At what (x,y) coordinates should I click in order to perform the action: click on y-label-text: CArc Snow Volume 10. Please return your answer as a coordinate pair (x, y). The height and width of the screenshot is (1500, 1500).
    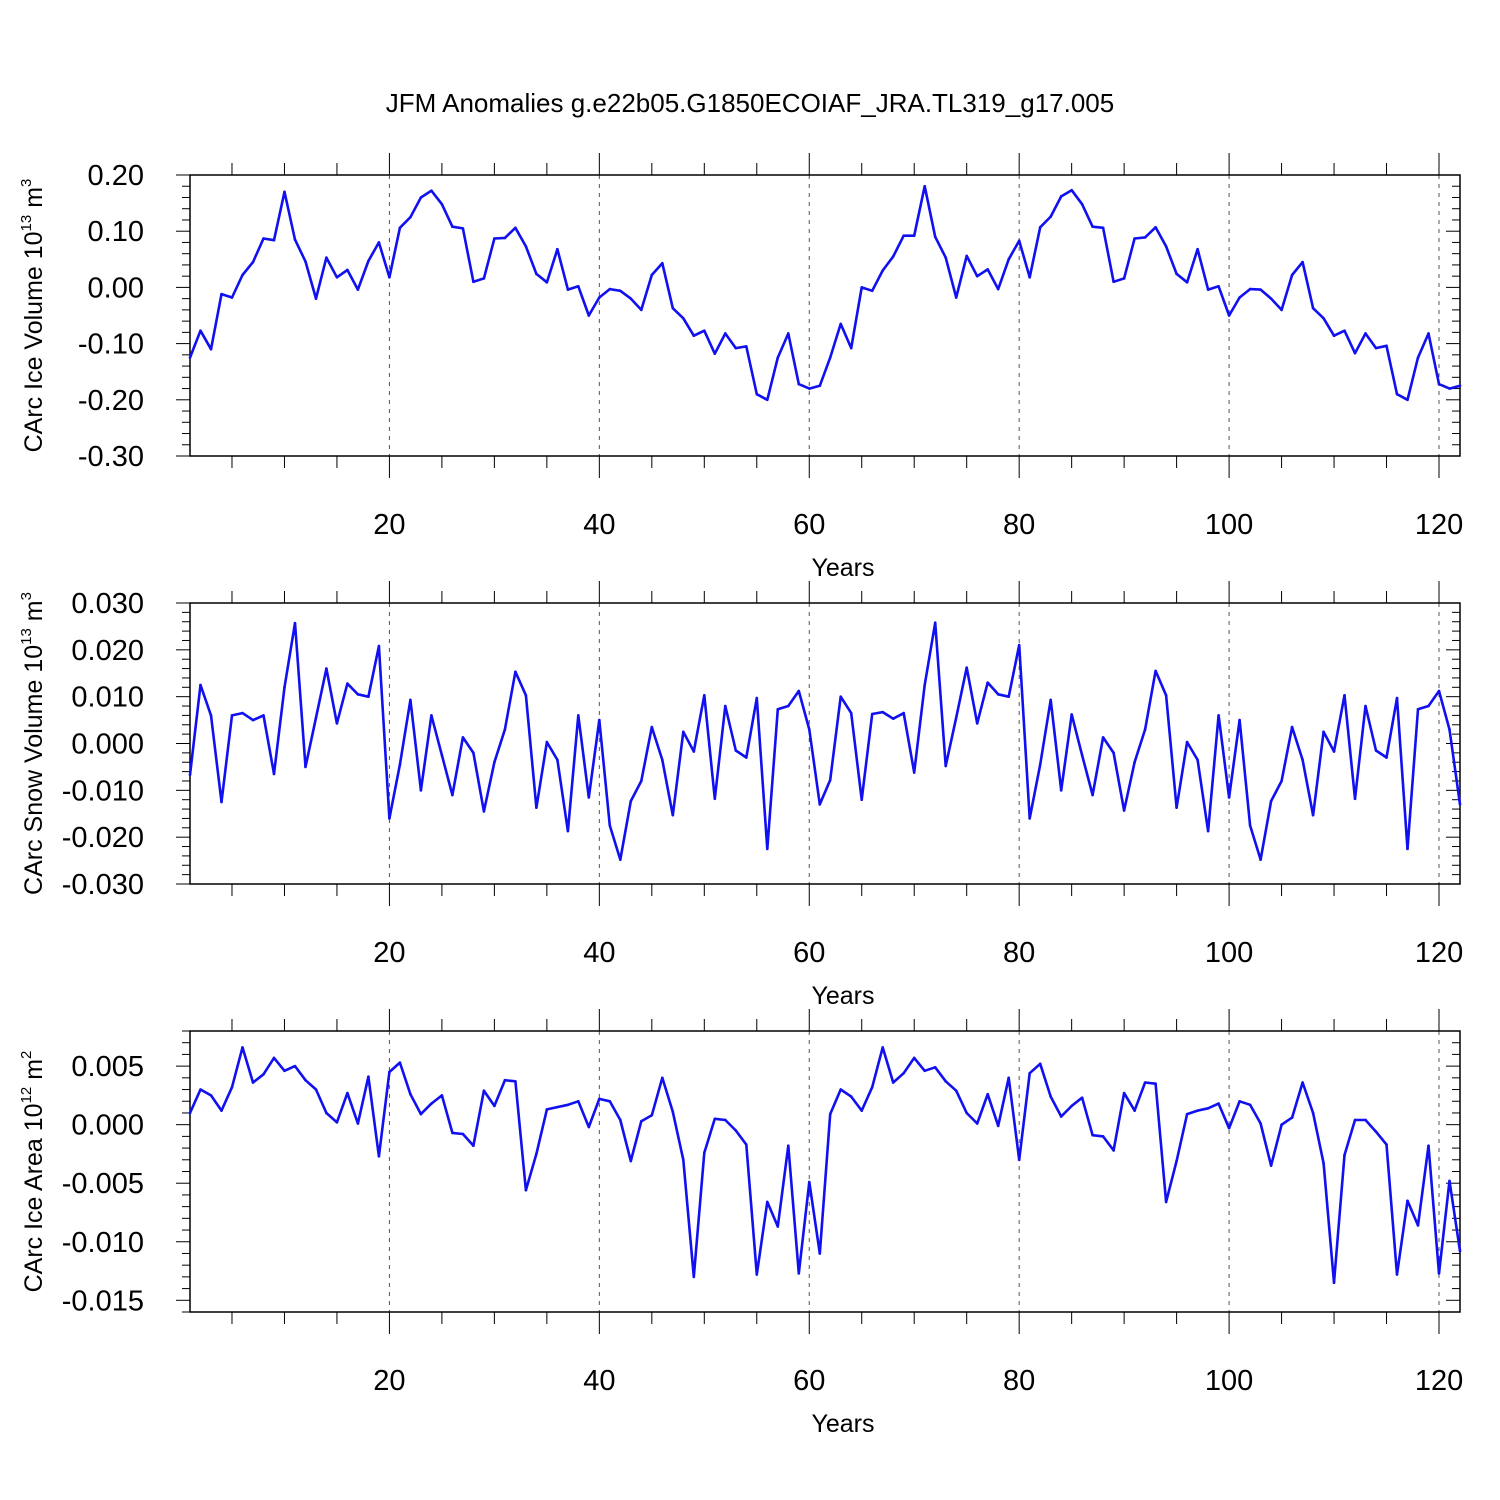
    Looking at the image, I should click on (34, 770).